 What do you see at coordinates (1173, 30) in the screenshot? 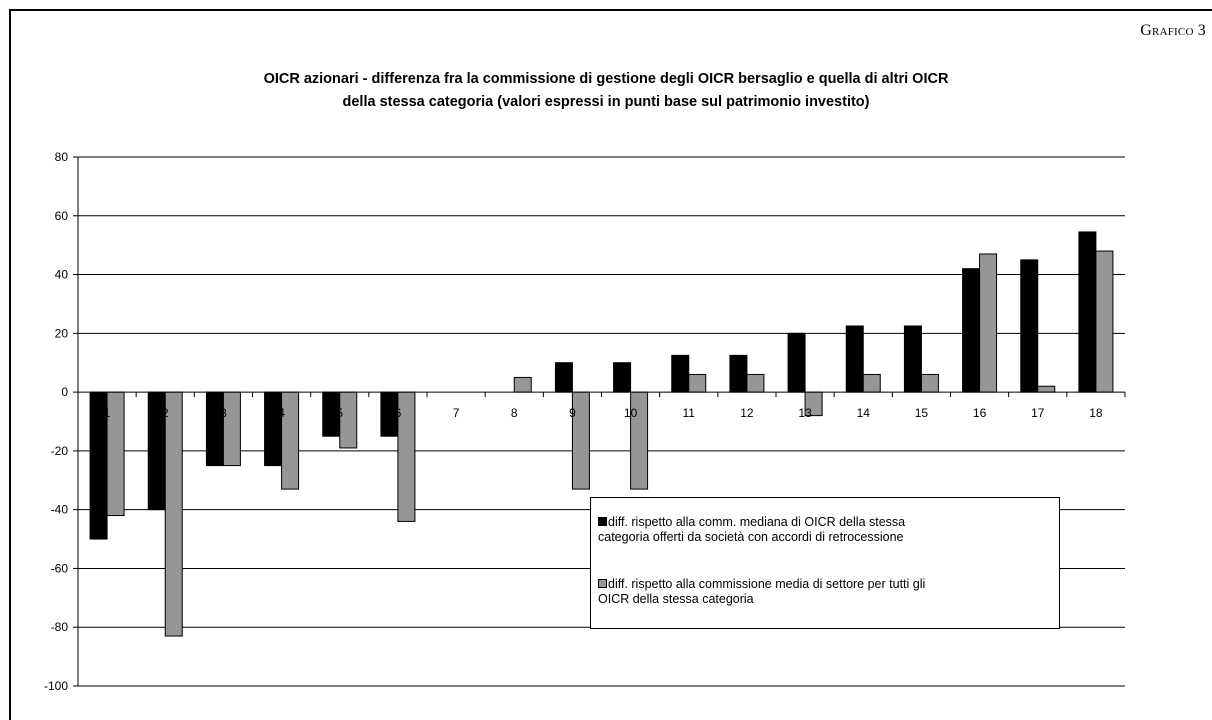
I see `figure-label: Grafico 3` at bounding box center [1173, 30].